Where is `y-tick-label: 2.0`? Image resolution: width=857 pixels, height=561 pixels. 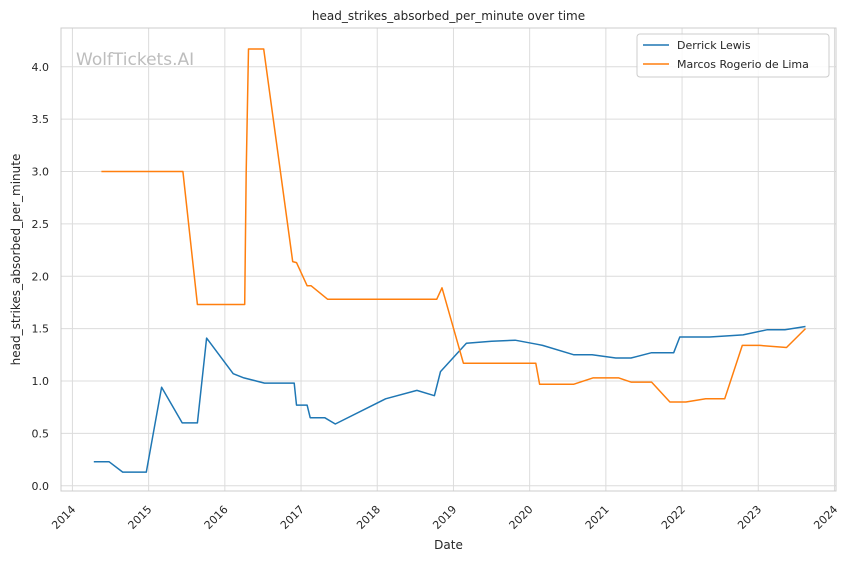
y-tick-label: 2.0 is located at coordinates (41, 276).